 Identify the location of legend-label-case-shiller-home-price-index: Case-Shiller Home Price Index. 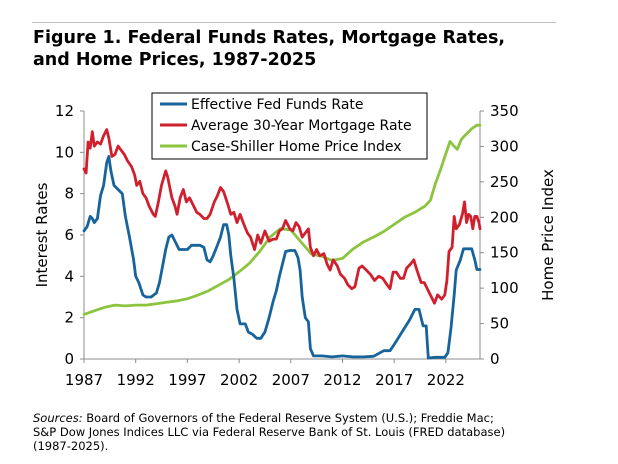
(296, 147).